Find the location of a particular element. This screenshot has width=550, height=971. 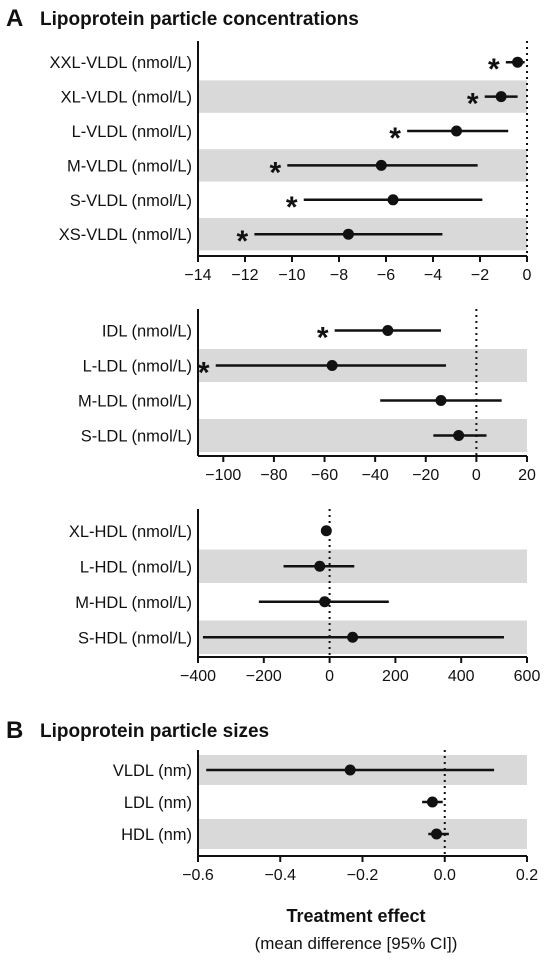

row-label: M-VLDL (nmol/L) is located at coordinates (129, 166).